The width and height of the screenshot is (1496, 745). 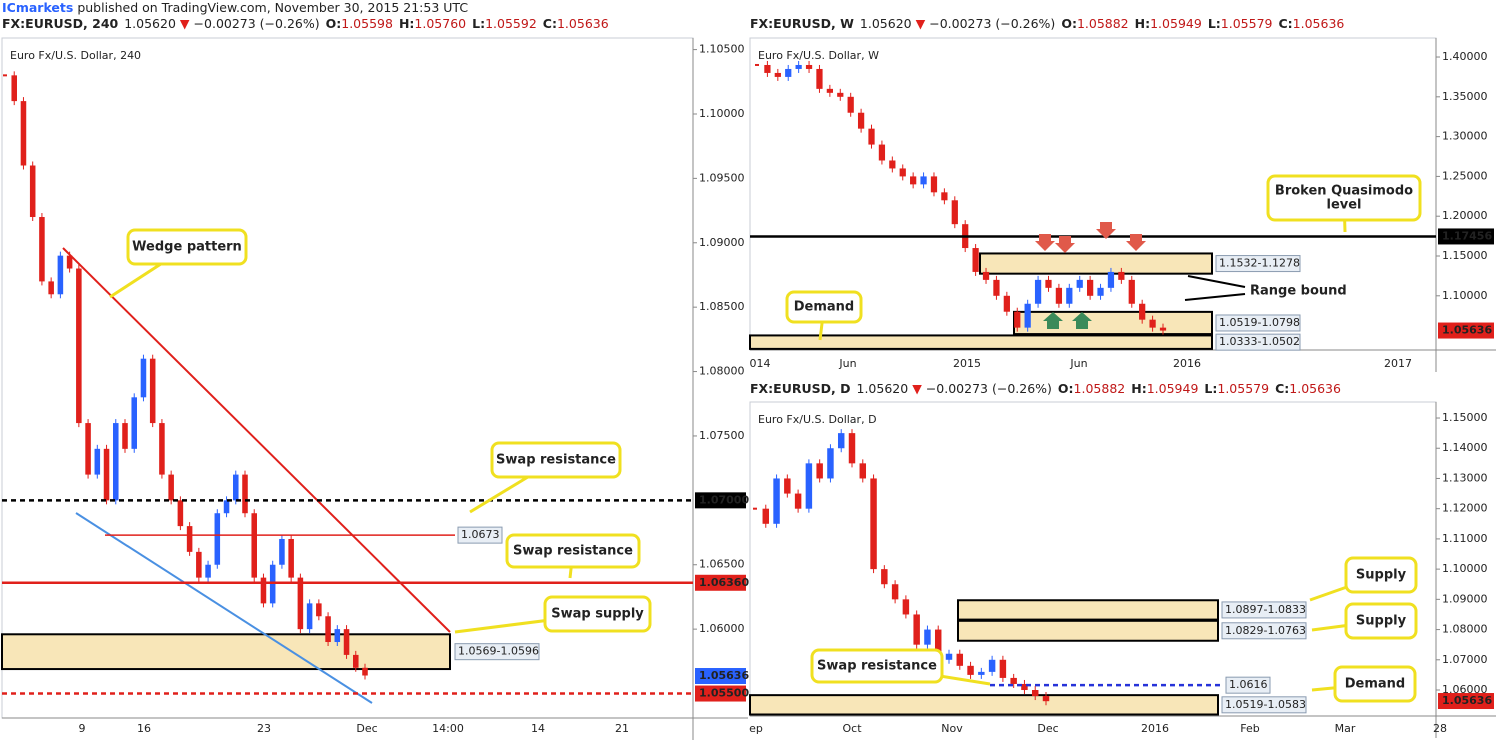 What do you see at coordinates (802, 23) in the screenshot?
I see `symbol: FX:EURUSD, W` at bounding box center [802, 23].